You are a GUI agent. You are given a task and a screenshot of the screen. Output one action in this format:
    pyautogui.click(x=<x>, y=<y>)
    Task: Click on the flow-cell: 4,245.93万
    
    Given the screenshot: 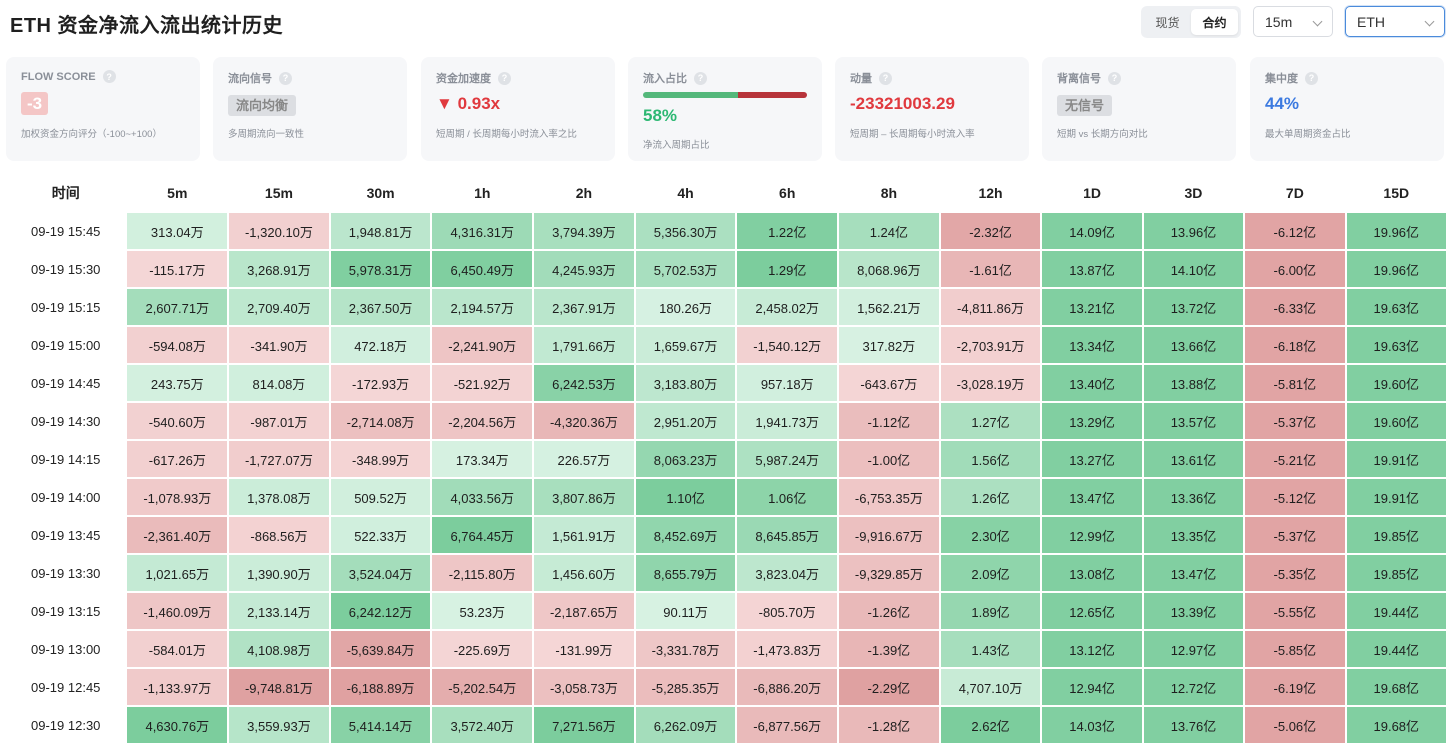 What is the action you would take?
    pyautogui.click(x=584, y=269)
    